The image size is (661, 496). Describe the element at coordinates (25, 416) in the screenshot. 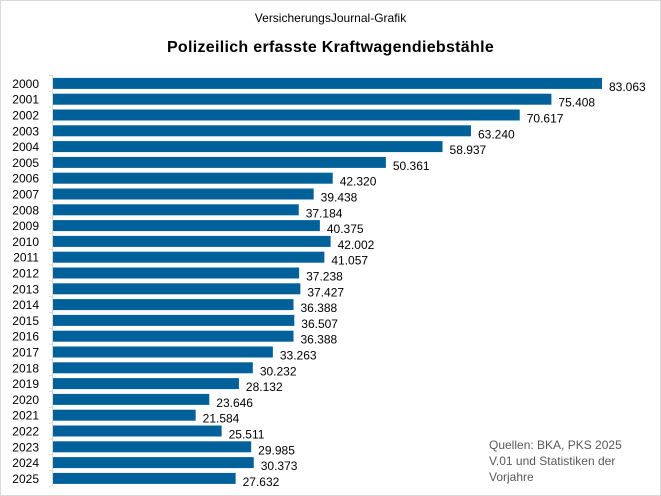

I see `y-tick-label: 2021` at that location.